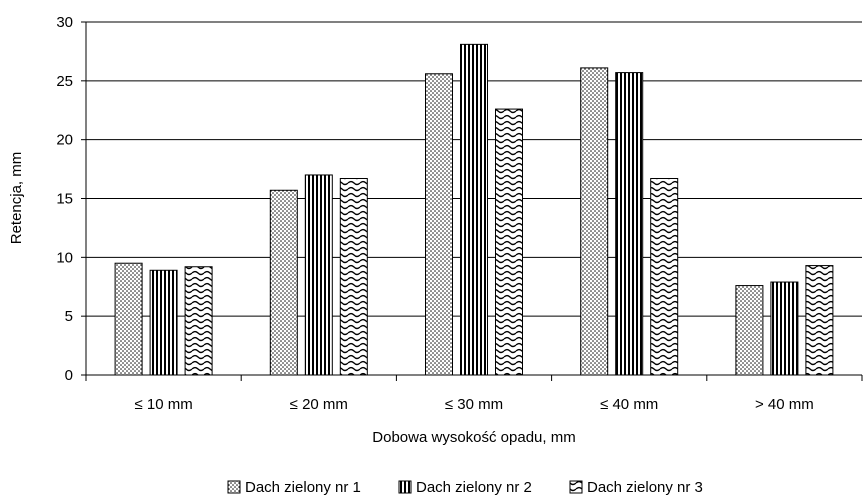  I want to click on legend-item: Dach zielony nr 3, so click(636, 487).